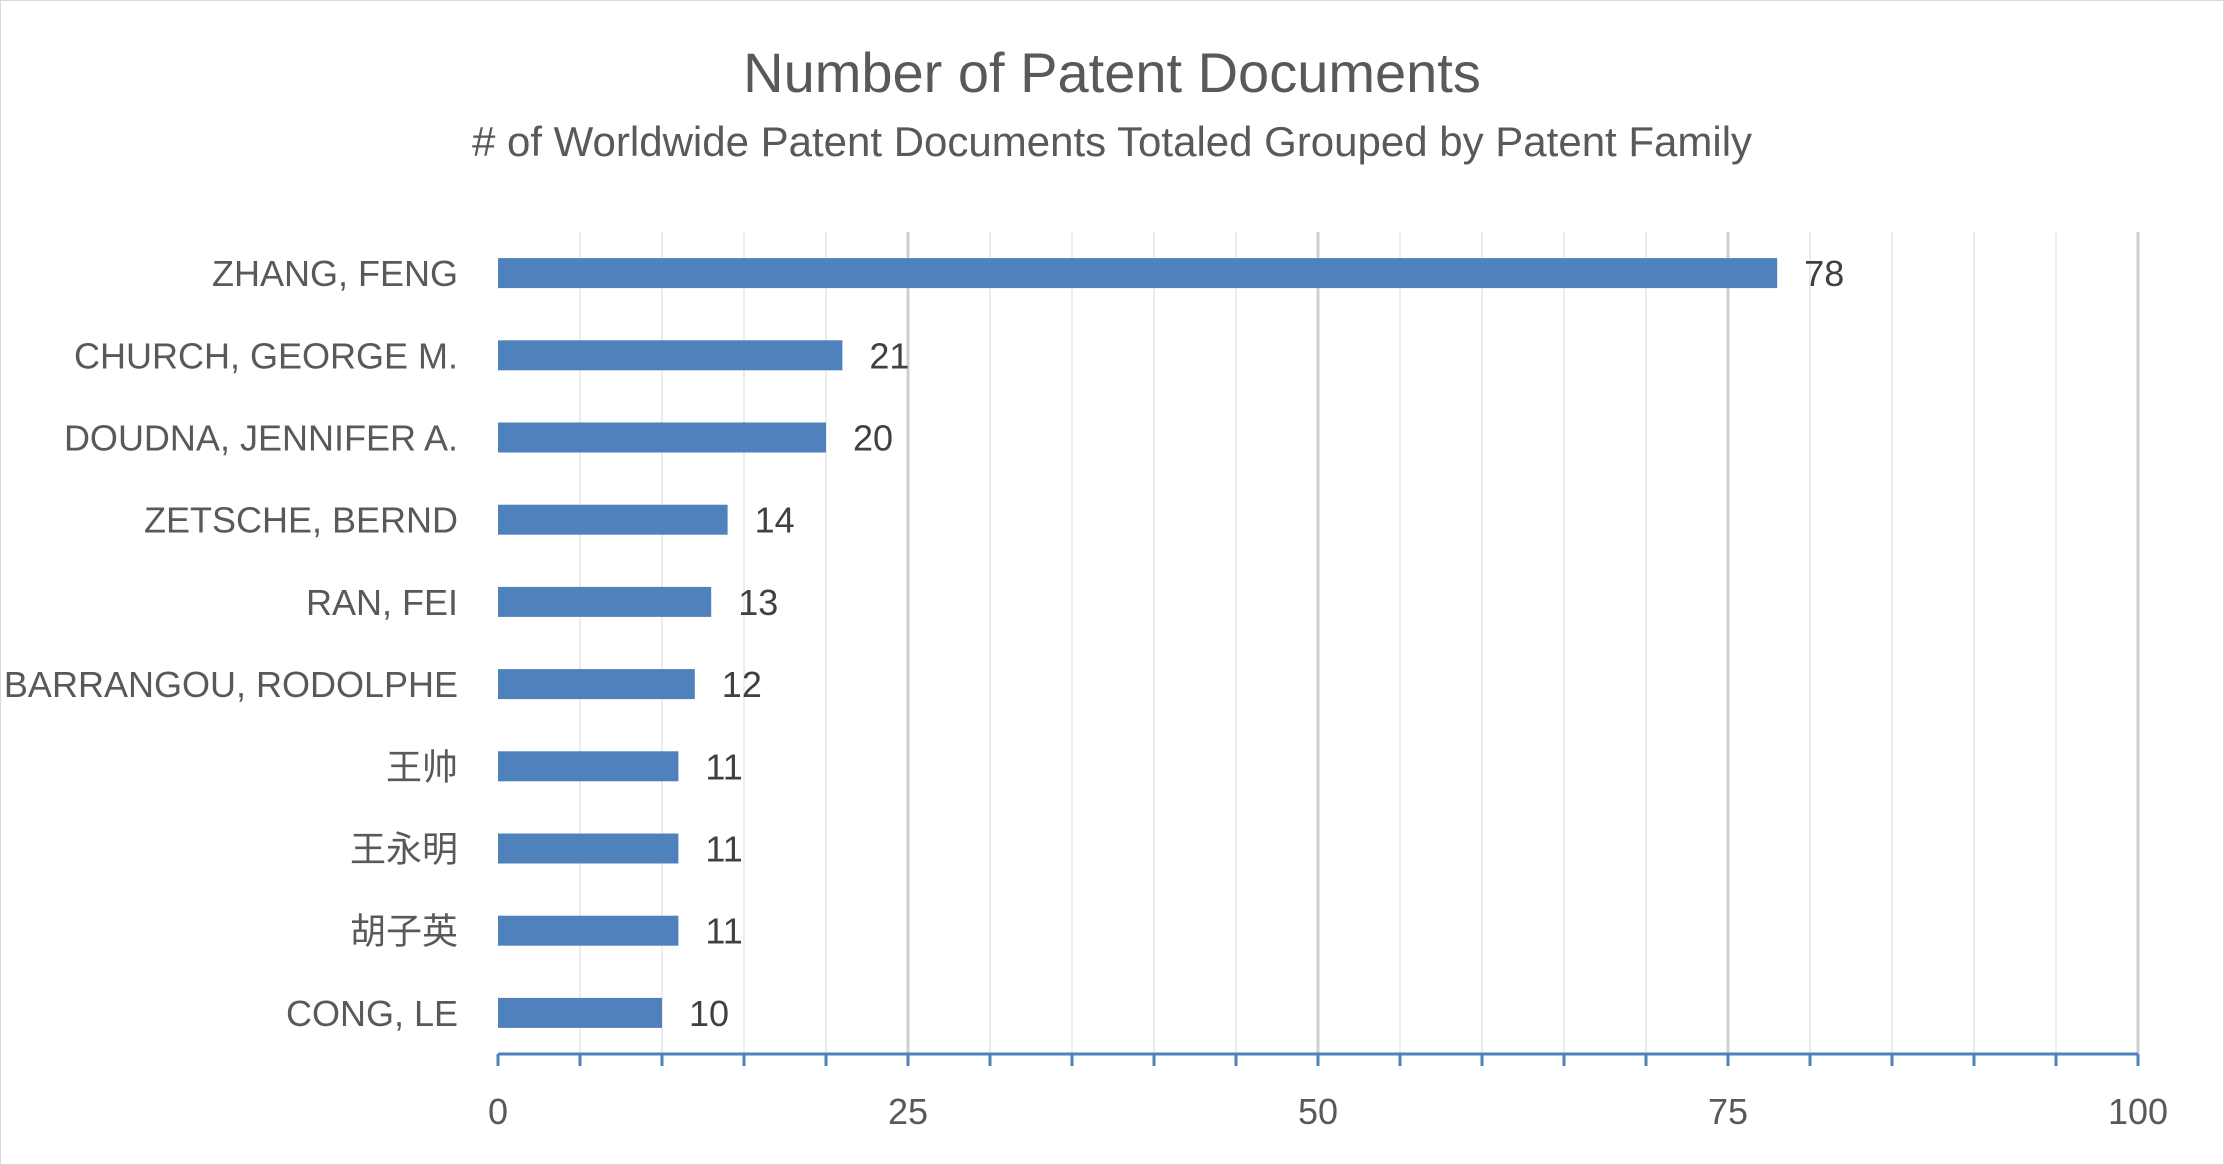 Image resolution: width=2224 pixels, height=1165 pixels. I want to click on category-label: CHURCH, GEORGE M., so click(266, 355).